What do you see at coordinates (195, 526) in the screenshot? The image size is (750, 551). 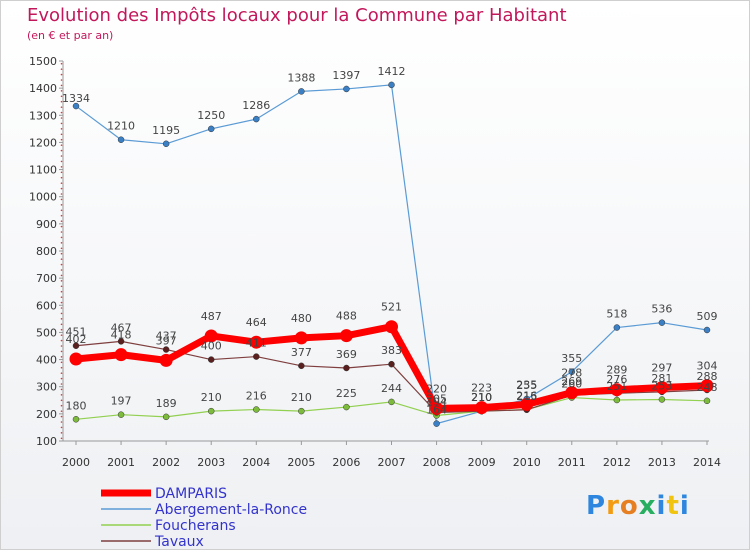 I see `legend-label: Foucherans` at bounding box center [195, 526].